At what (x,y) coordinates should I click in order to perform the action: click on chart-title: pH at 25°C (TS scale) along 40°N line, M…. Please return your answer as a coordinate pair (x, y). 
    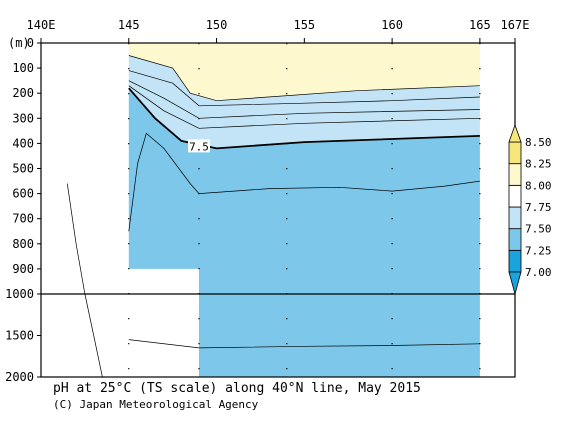
    Looking at the image, I should click on (237, 388).